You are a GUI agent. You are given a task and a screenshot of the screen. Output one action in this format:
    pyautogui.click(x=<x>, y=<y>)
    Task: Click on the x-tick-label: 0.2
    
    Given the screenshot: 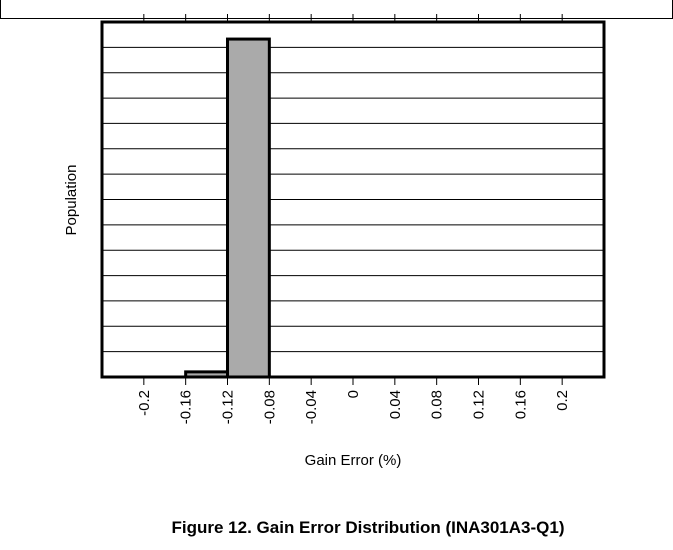 What is the action you would take?
    pyautogui.click(x=562, y=400)
    